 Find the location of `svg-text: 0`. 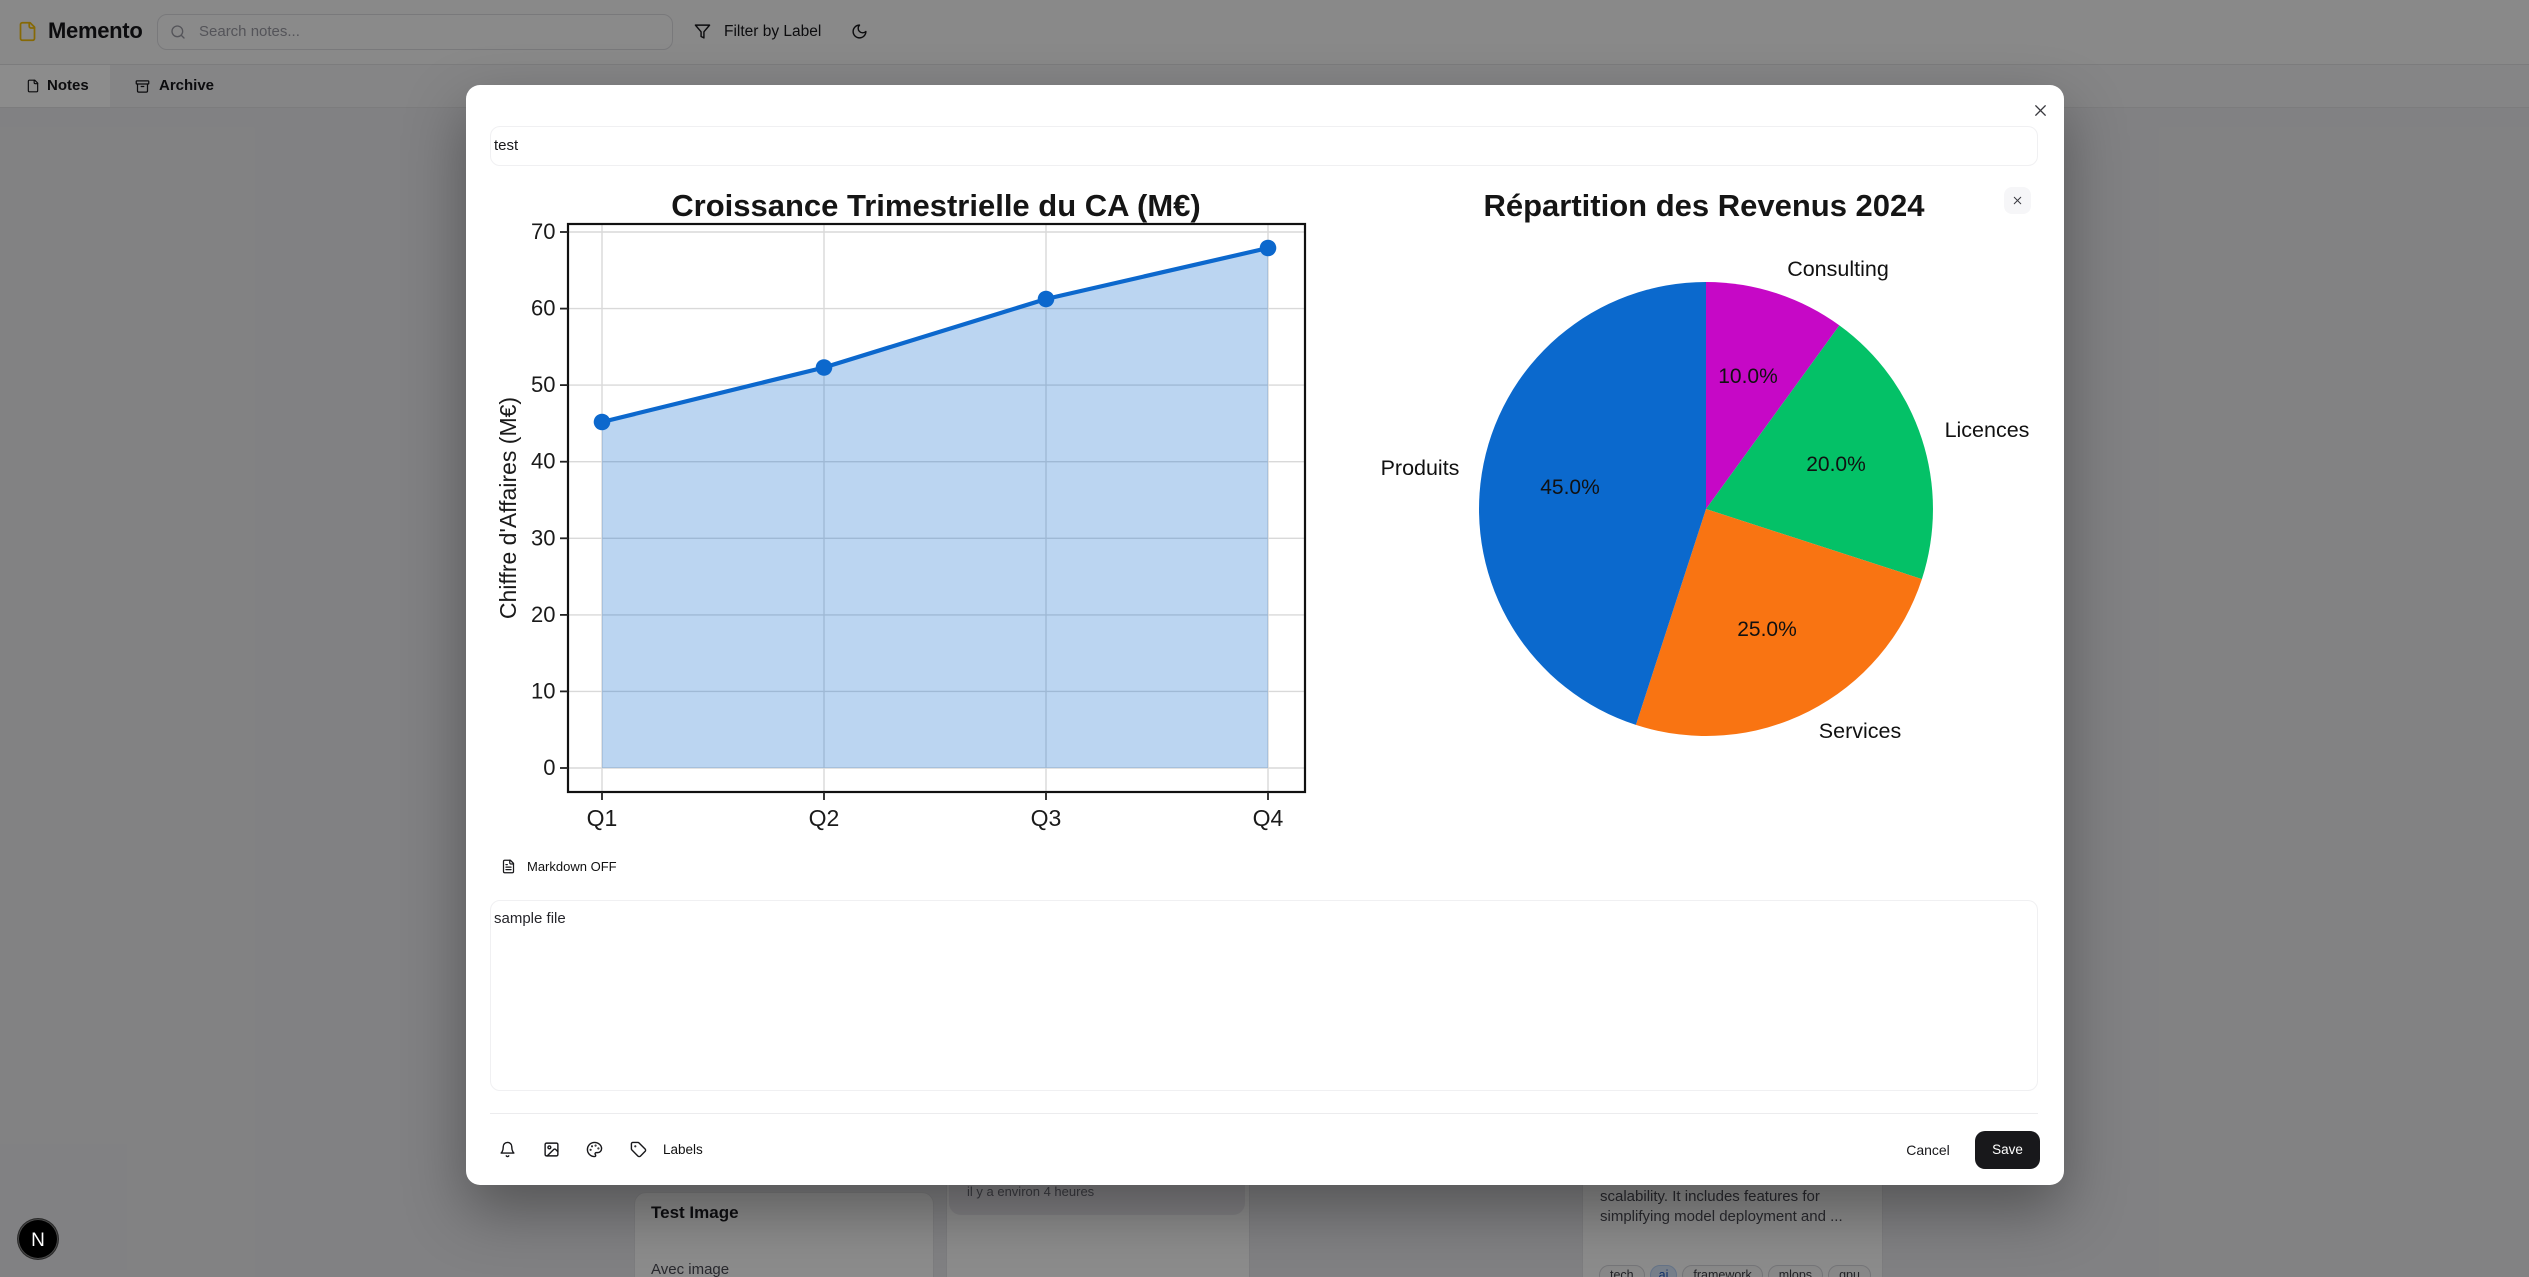

svg-text: 0 is located at coordinates (549, 767).